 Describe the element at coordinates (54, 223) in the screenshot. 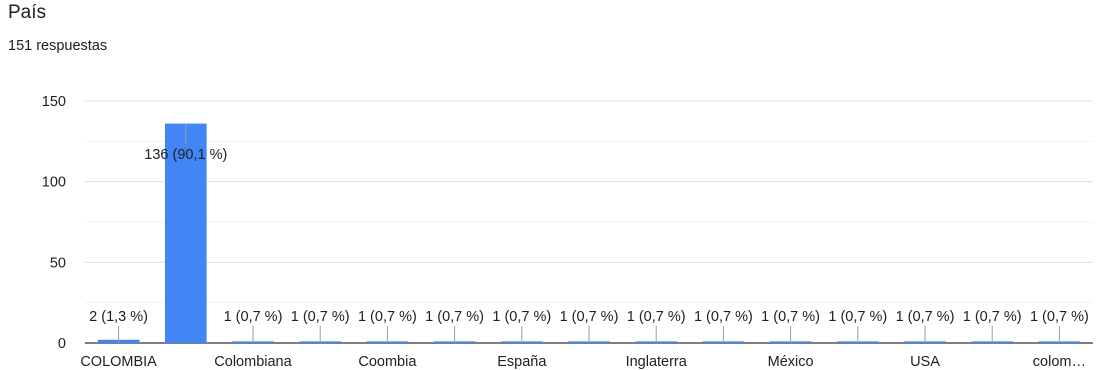

I see `y-axis-ticks: 0 50 100 150` at that location.